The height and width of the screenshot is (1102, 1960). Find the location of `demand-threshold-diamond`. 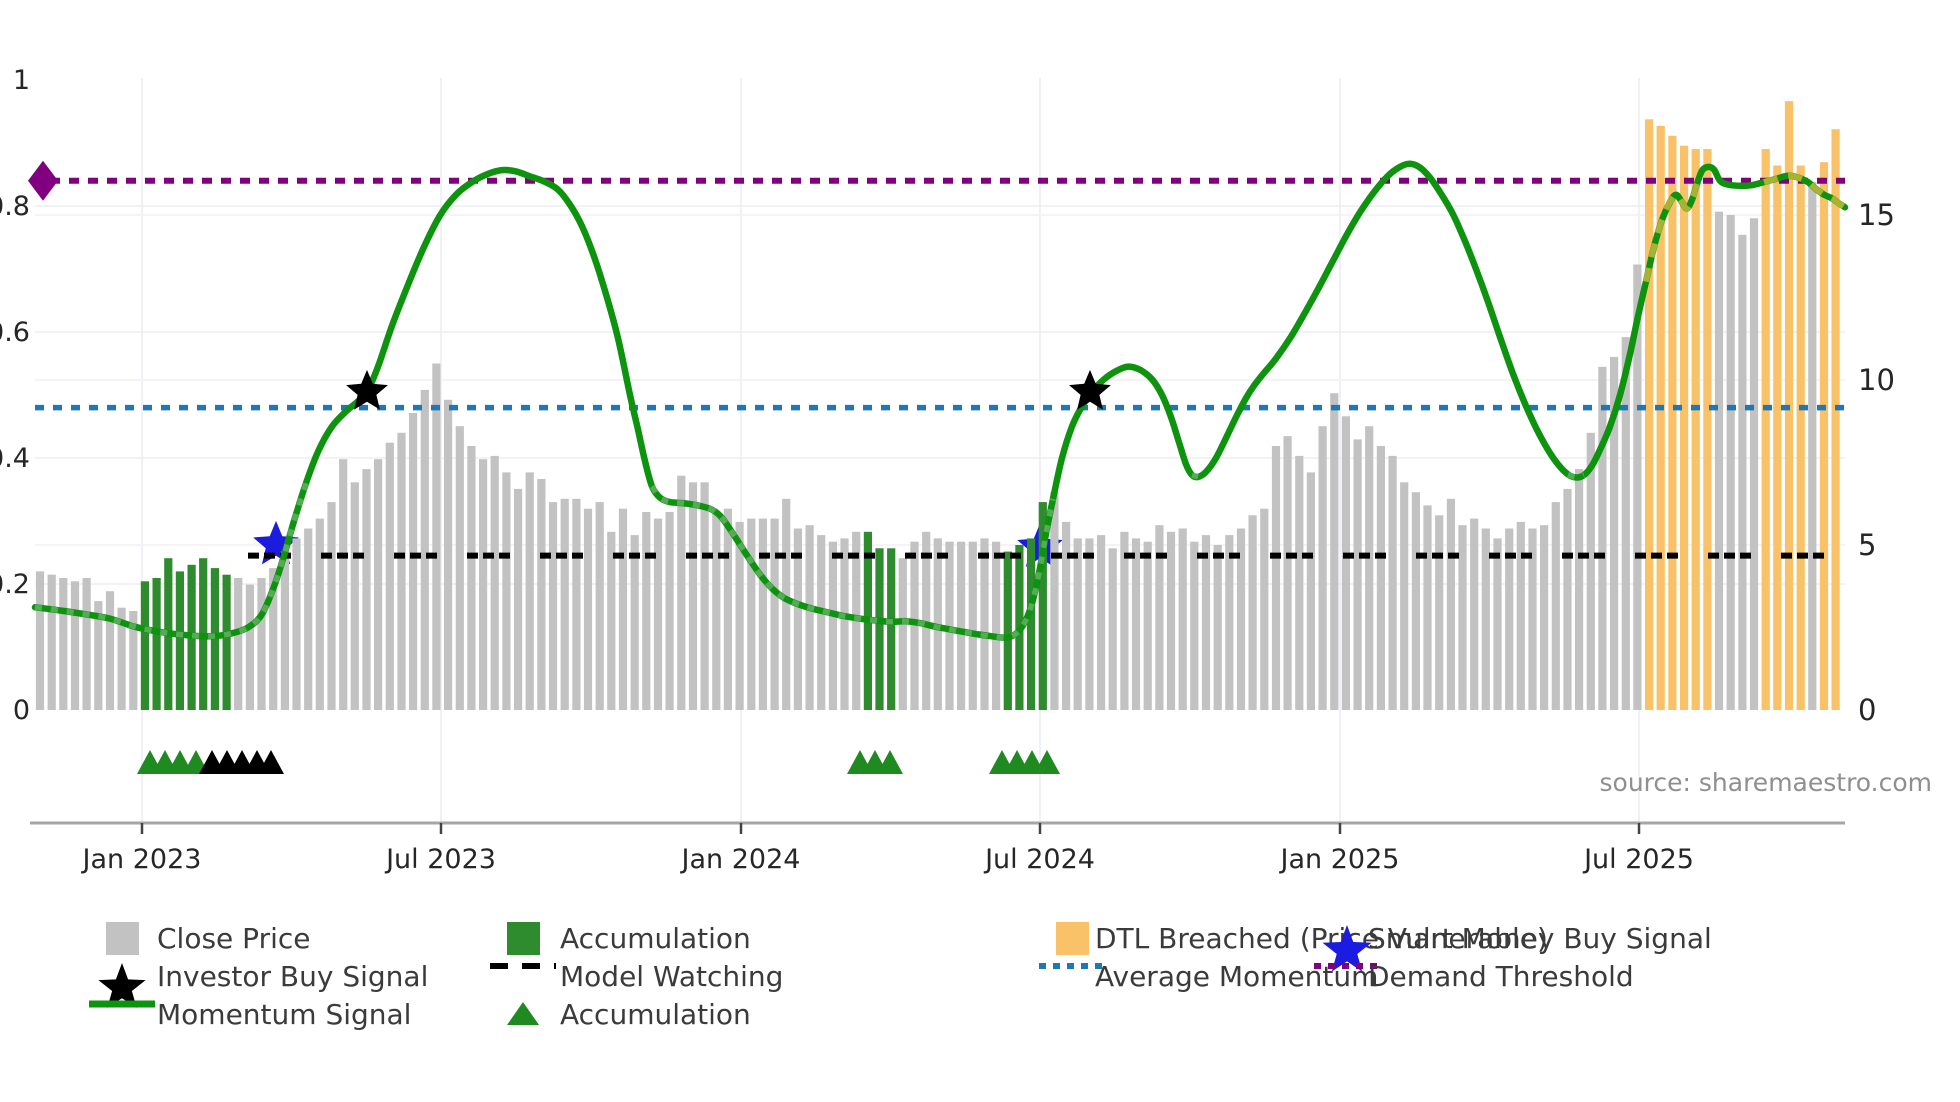

demand-threshold-diamond is located at coordinates (43, 180).